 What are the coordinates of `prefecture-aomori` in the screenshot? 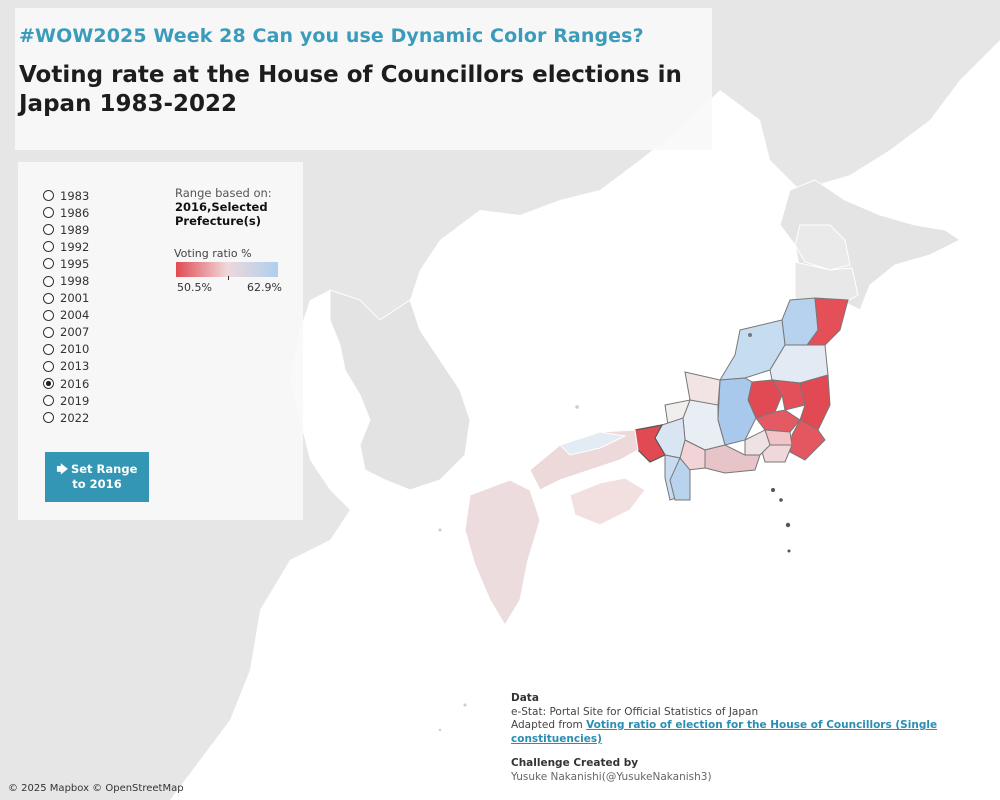 It's located at (822, 247).